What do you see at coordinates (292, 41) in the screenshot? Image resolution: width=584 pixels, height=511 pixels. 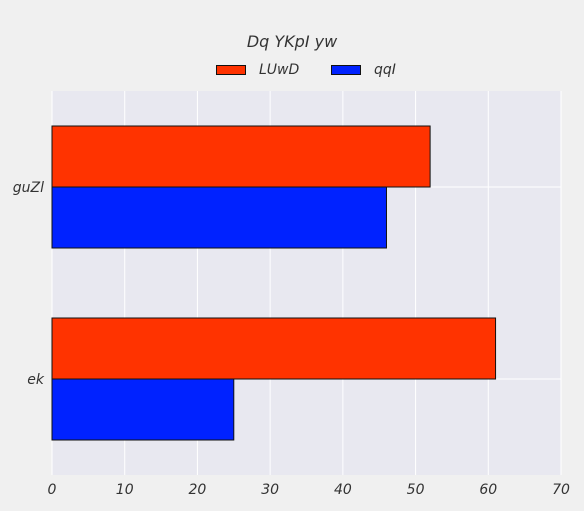 I see `chart-title: Dq YKpI yw` at bounding box center [292, 41].